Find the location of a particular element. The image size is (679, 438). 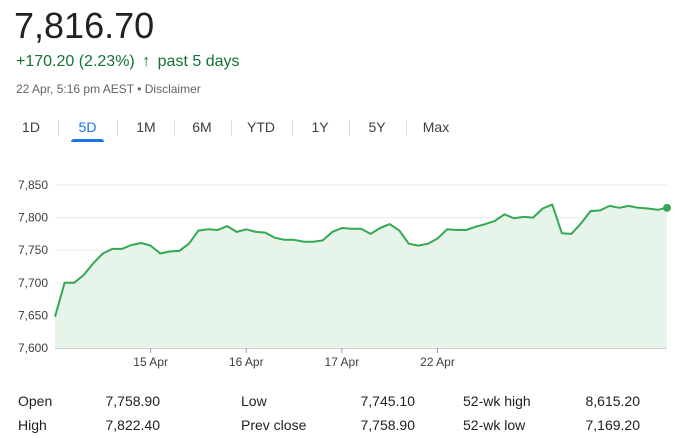

change-period: past 5 days is located at coordinates (198, 61).